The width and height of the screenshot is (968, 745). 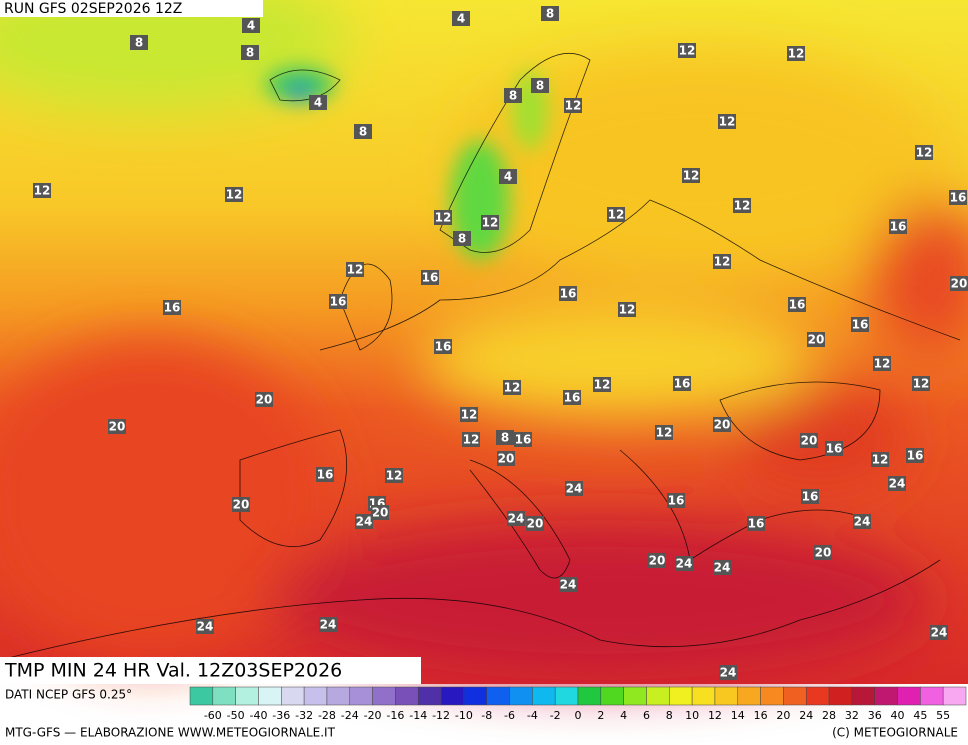 I want to click on colorbar-tick-label: 36, so click(x=875, y=715).